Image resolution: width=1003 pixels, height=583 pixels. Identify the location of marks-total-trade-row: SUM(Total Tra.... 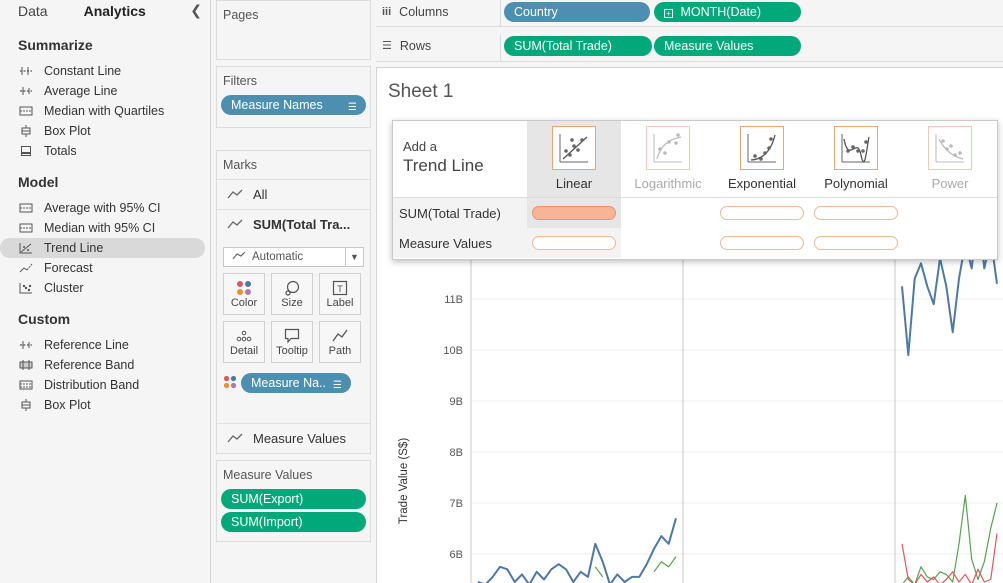
(293, 224).